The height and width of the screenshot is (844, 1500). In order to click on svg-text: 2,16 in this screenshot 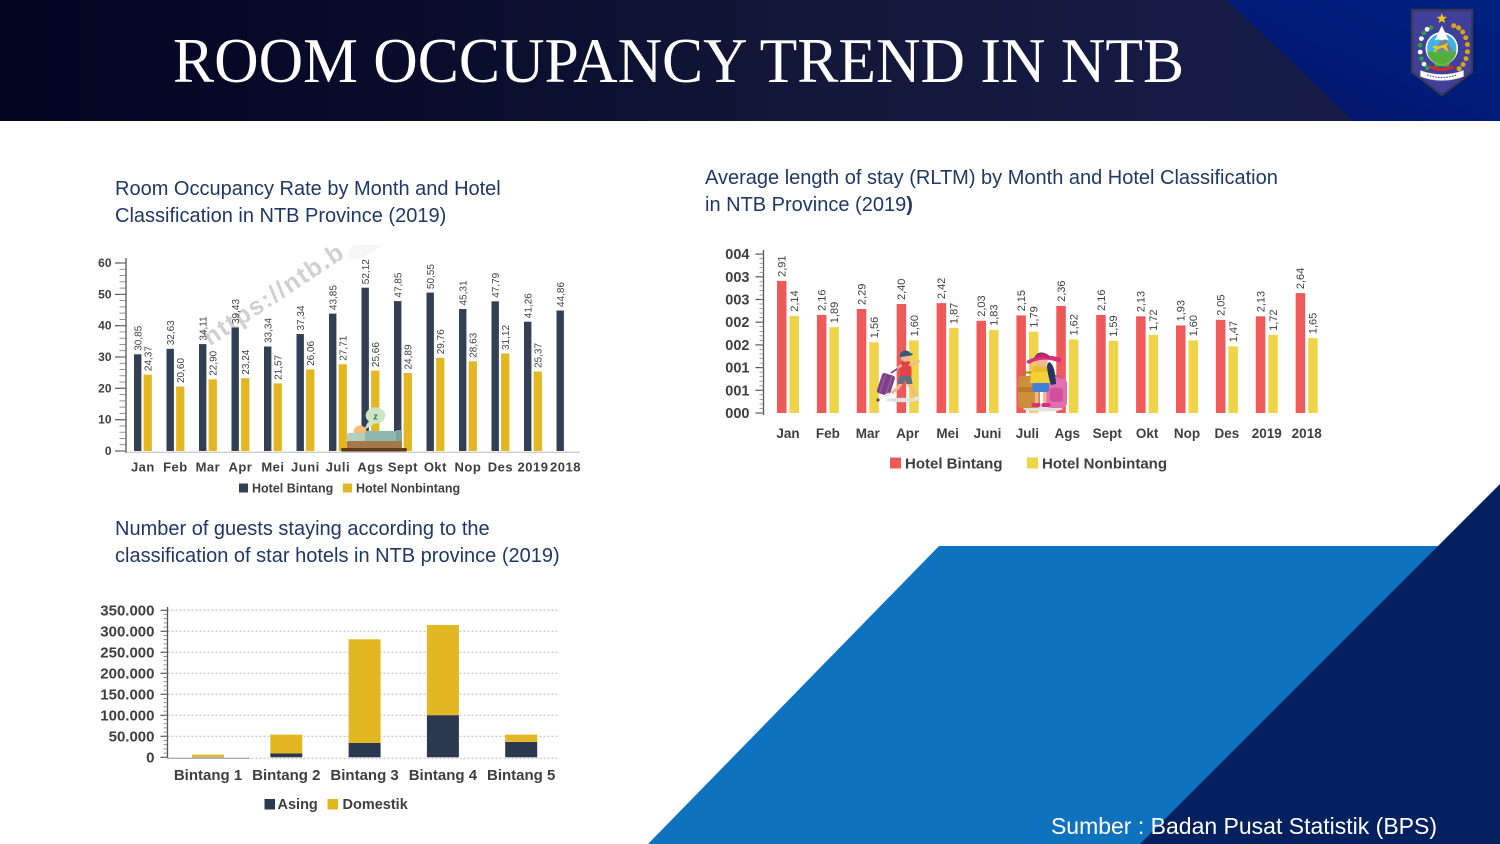, I will do `click(822, 299)`.